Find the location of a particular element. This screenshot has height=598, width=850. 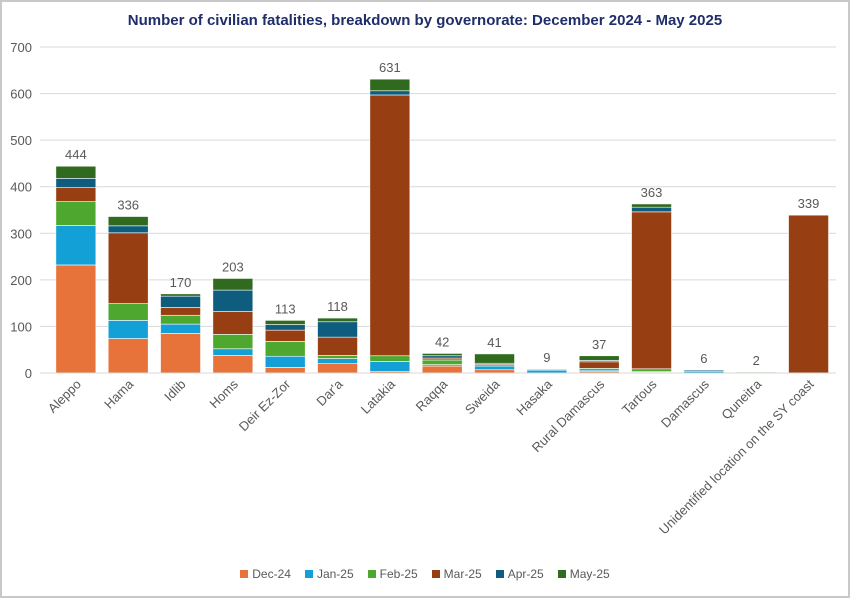

x-tick-label: Tartous is located at coordinates (639, 396).